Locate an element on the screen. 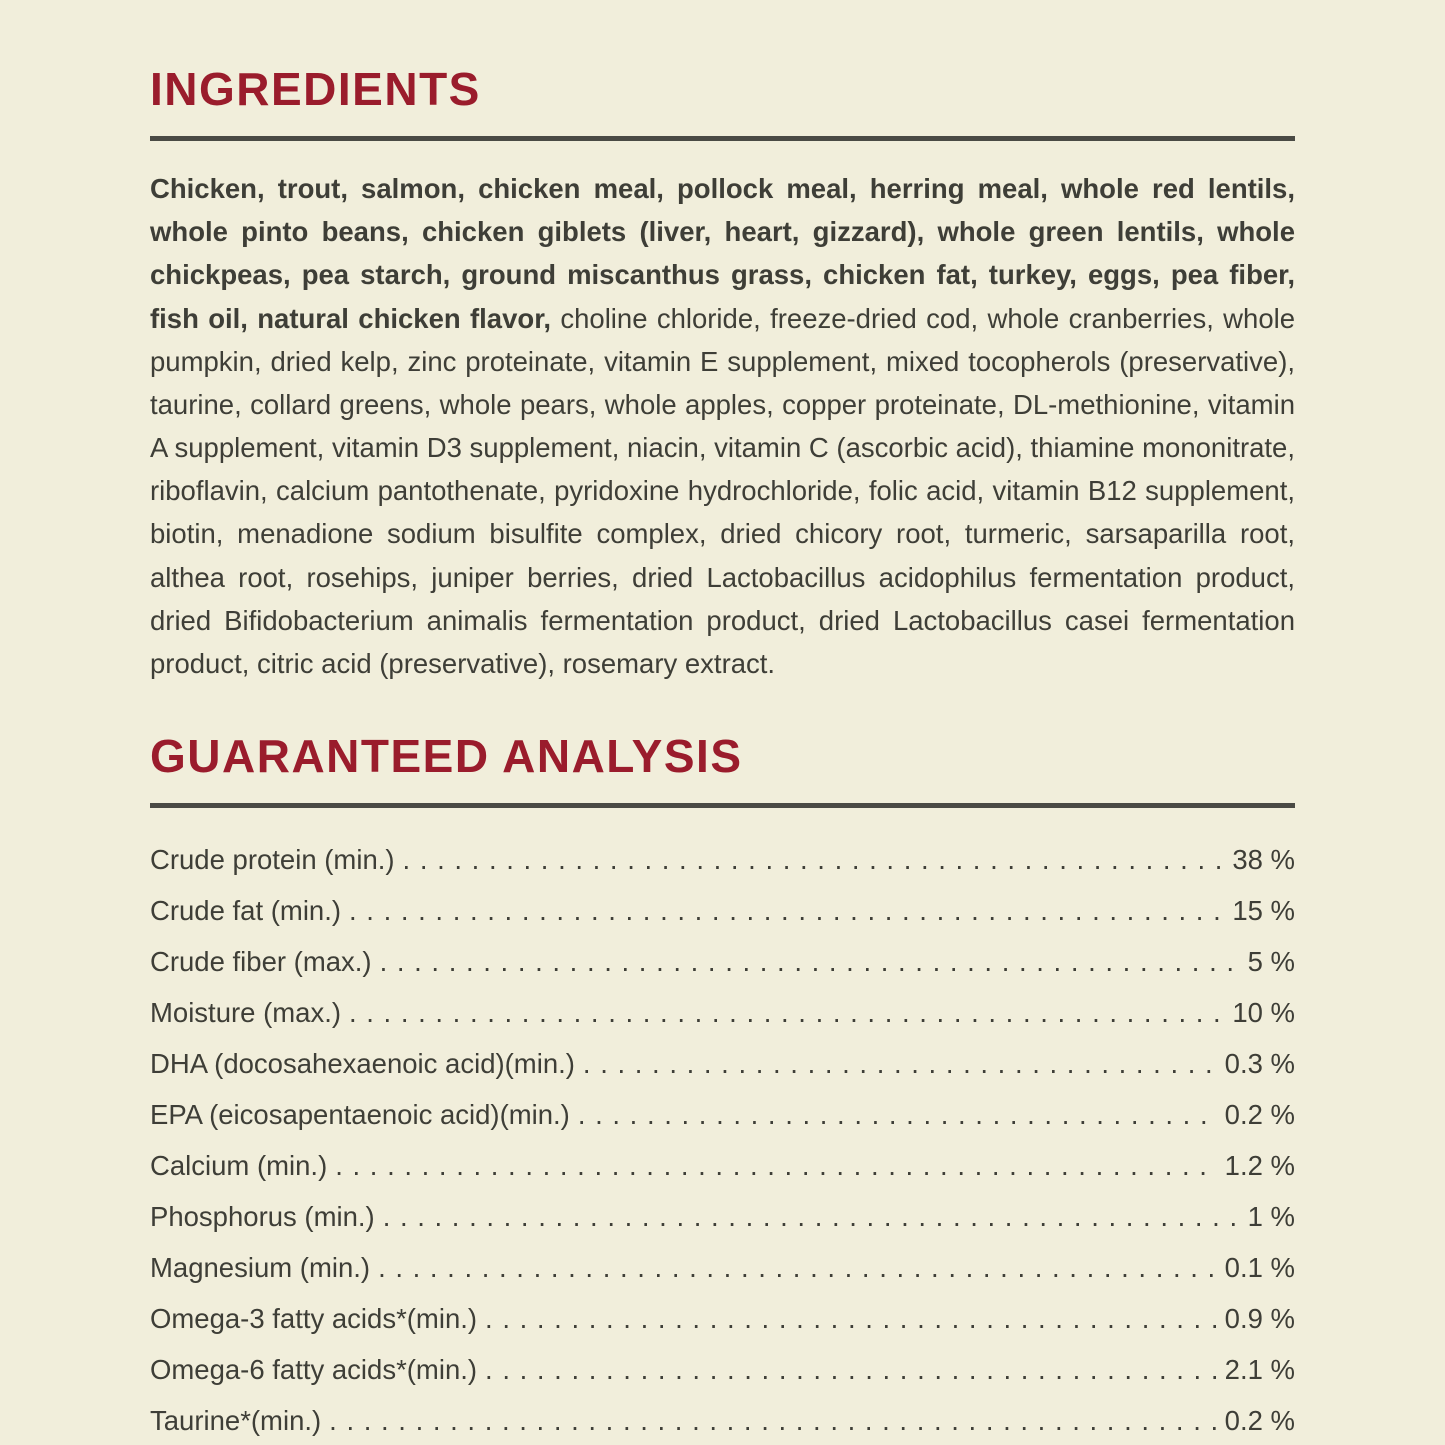  analysis-row-label: Moisture (max.) is located at coordinates (245, 1012).